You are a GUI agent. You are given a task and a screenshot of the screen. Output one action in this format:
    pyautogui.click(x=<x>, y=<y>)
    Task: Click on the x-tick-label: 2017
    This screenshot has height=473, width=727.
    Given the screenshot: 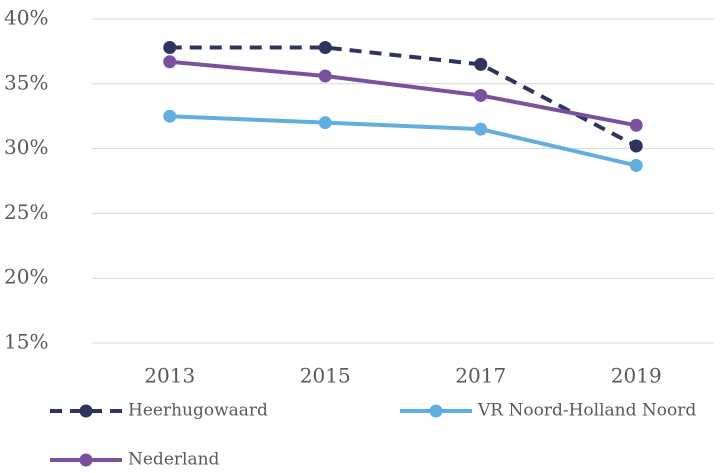 What is the action you would take?
    pyautogui.click(x=480, y=376)
    